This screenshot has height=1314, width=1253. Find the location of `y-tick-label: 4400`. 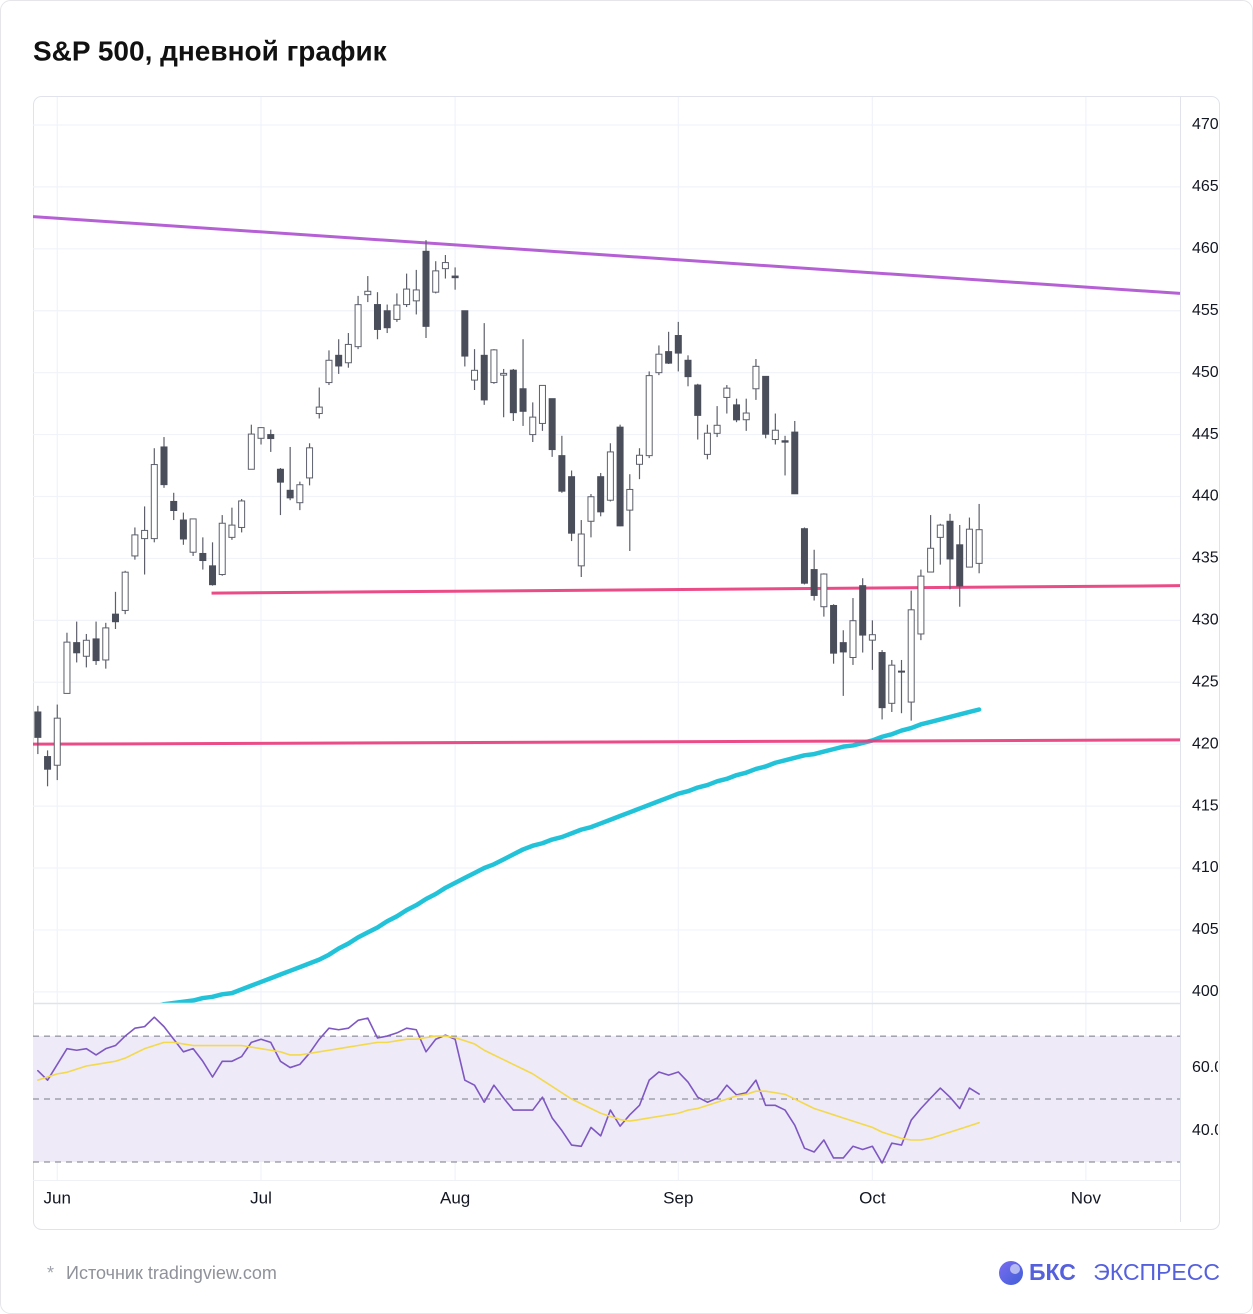

y-tick-label: 4400 is located at coordinates (1210, 496).